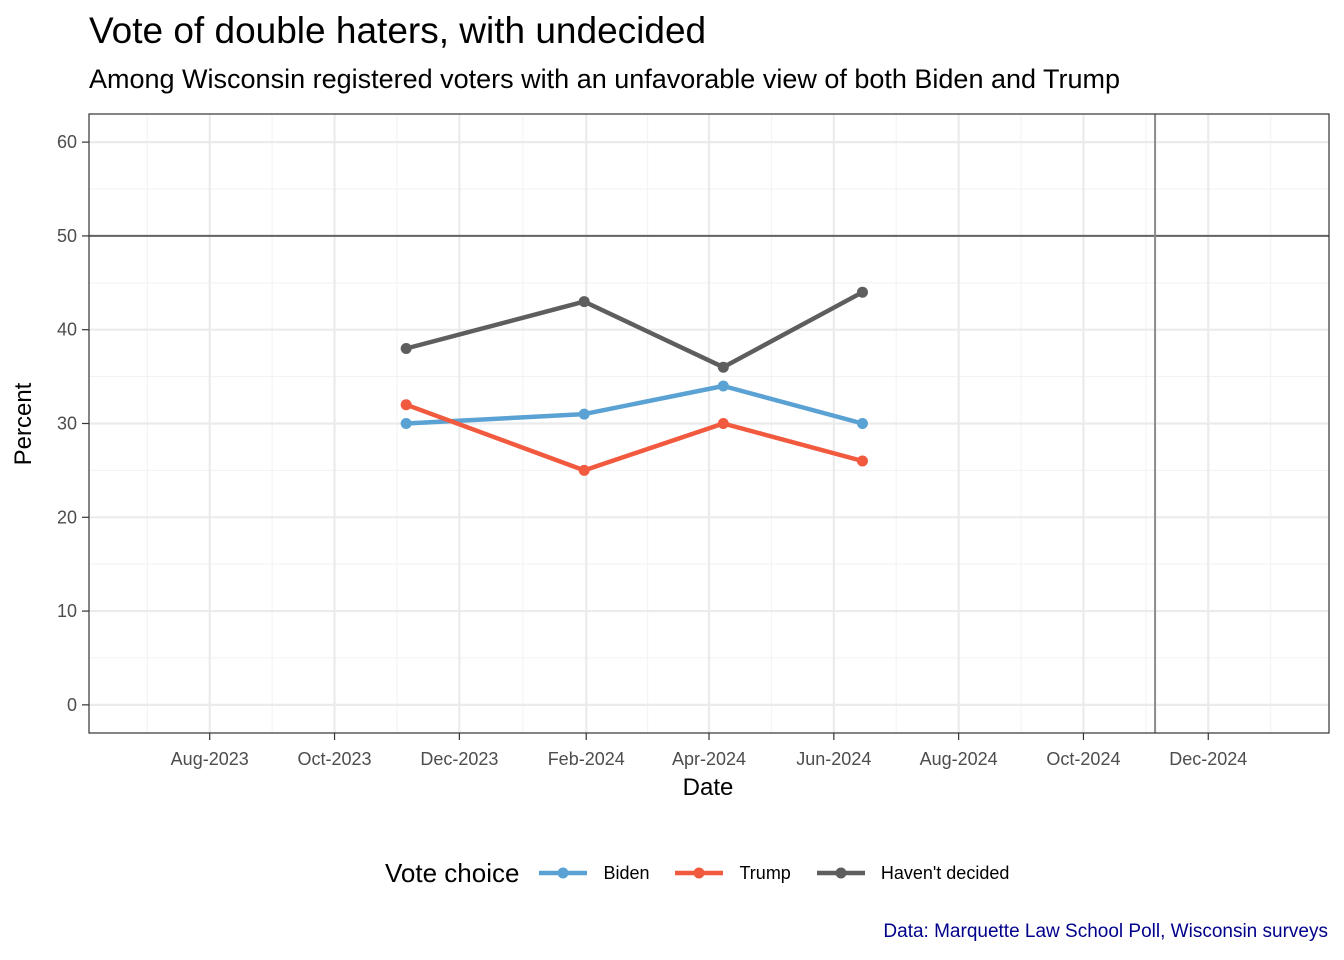 The height and width of the screenshot is (960, 1344). I want to click on series-layer, so click(634, 381).